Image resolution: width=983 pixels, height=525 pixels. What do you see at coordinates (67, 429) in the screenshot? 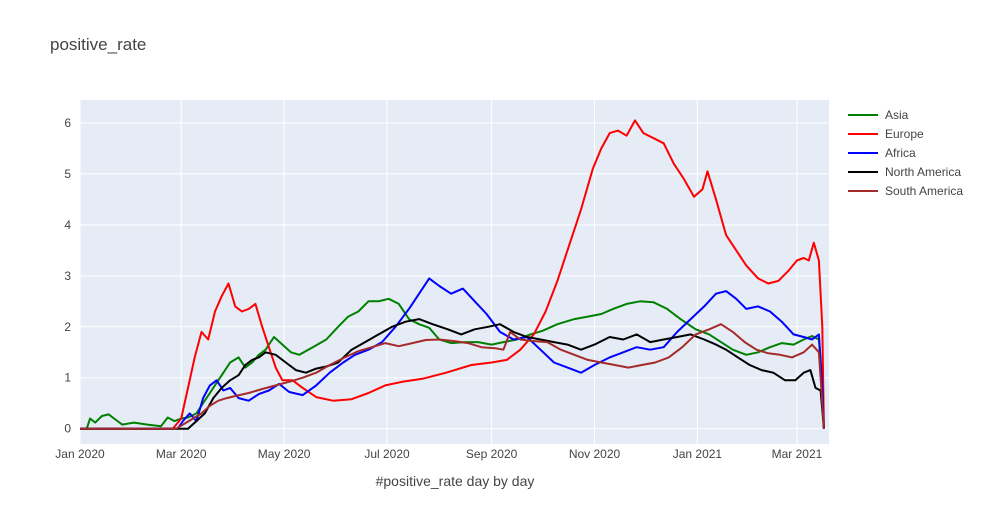
I see `y-tick-label: 0` at bounding box center [67, 429].